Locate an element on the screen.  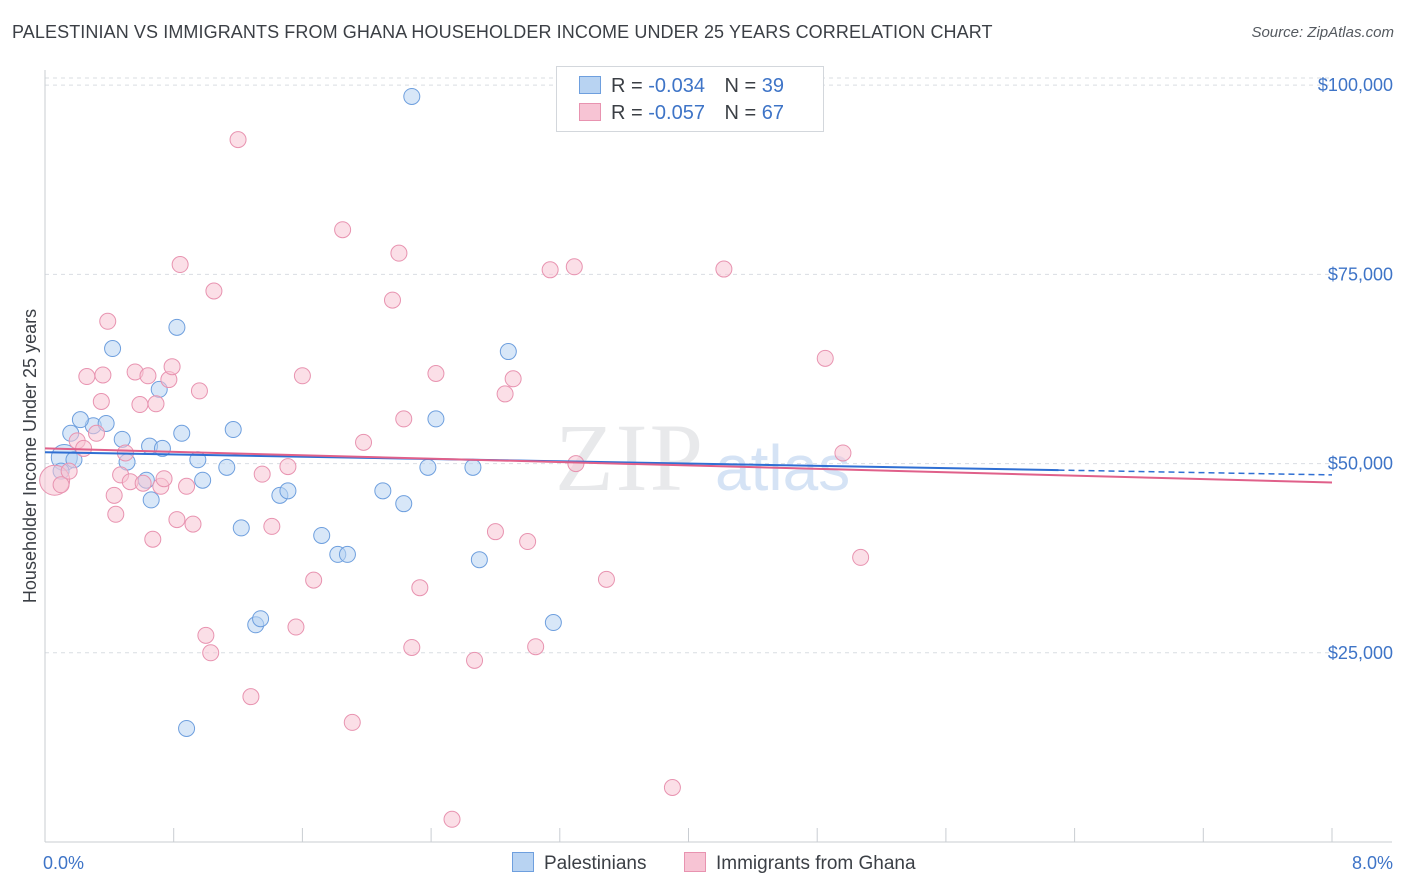
trend-lines is located at coordinates (688, 465).